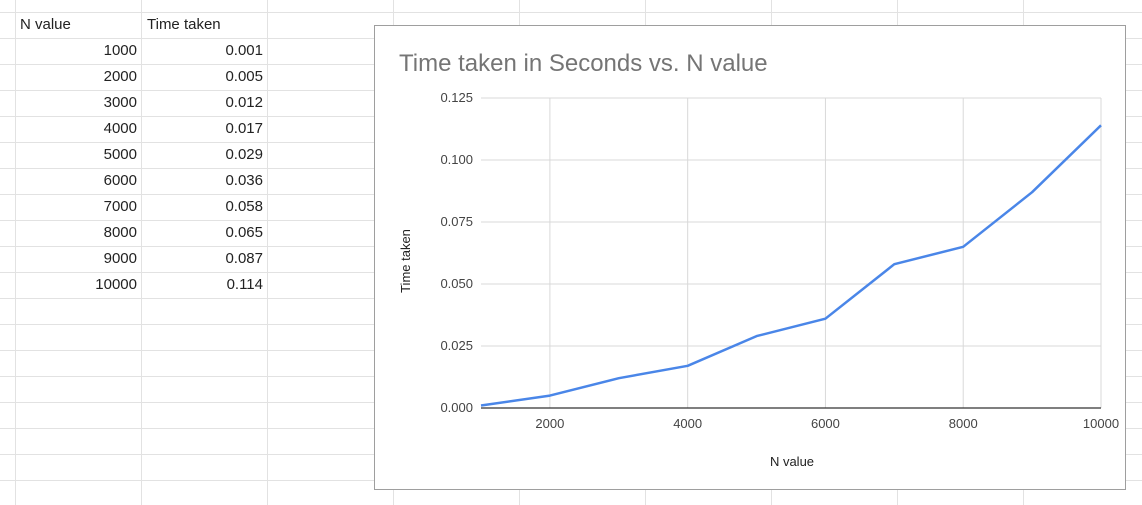 The height and width of the screenshot is (505, 1142). I want to click on cell-n-value: 10000, so click(116, 284).